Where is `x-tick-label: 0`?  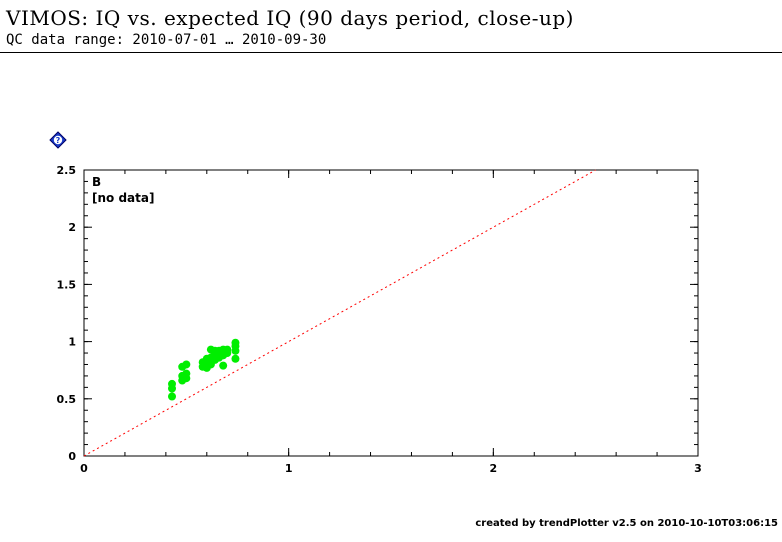 x-tick-label: 0 is located at coordinates (84, 468).